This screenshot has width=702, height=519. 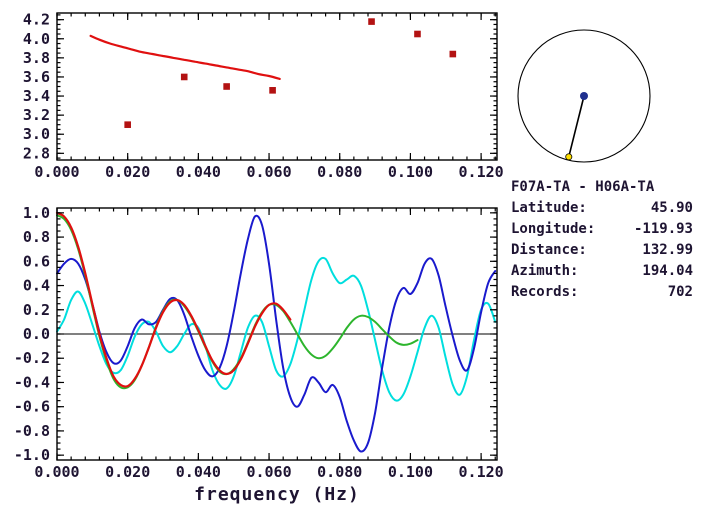 What do you see at coordinates (36, 20) in the screenshot?
I see `y-tick-label: 4.2` at bounding box center [36, 20].